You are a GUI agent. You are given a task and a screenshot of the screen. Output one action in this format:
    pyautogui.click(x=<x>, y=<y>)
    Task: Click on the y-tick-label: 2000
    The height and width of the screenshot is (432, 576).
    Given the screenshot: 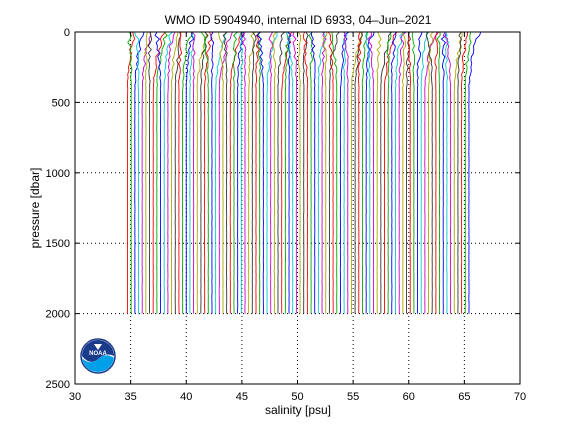 What is the action you would take?
    pyautogui.click(x=58, y=315)
    